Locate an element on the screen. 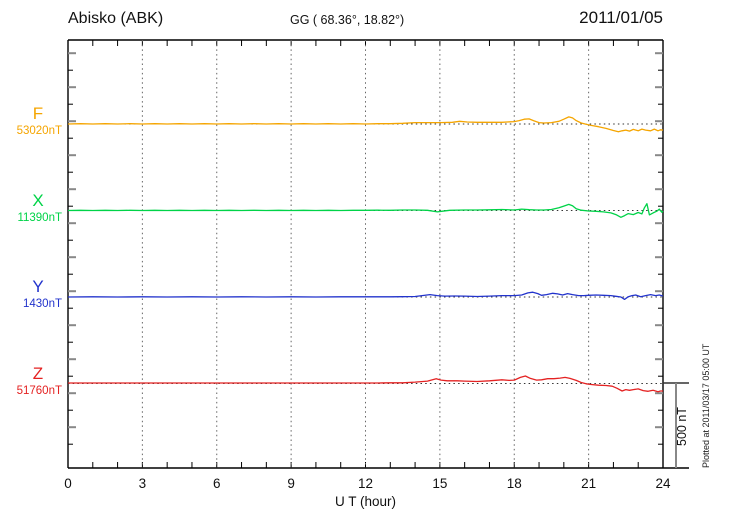 This screenshot has width=730, height=520. trace-label-Z: Z 51760nT is located at coordinates (31, 381).